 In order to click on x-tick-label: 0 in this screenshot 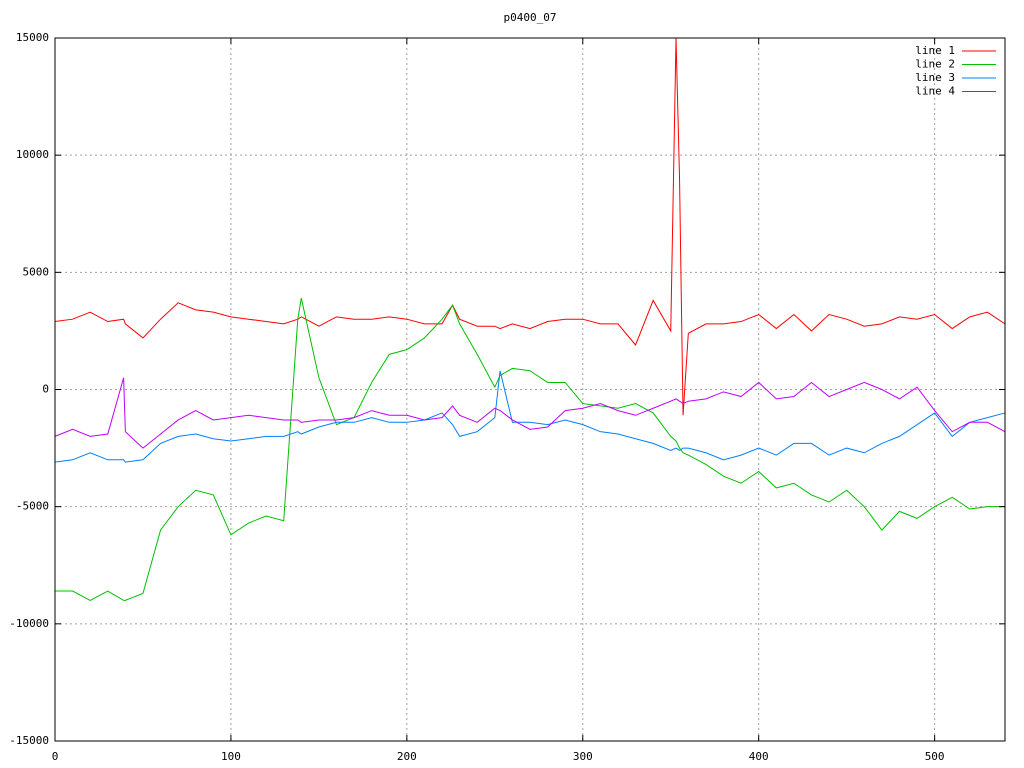, I will do `click(55, 756)`.